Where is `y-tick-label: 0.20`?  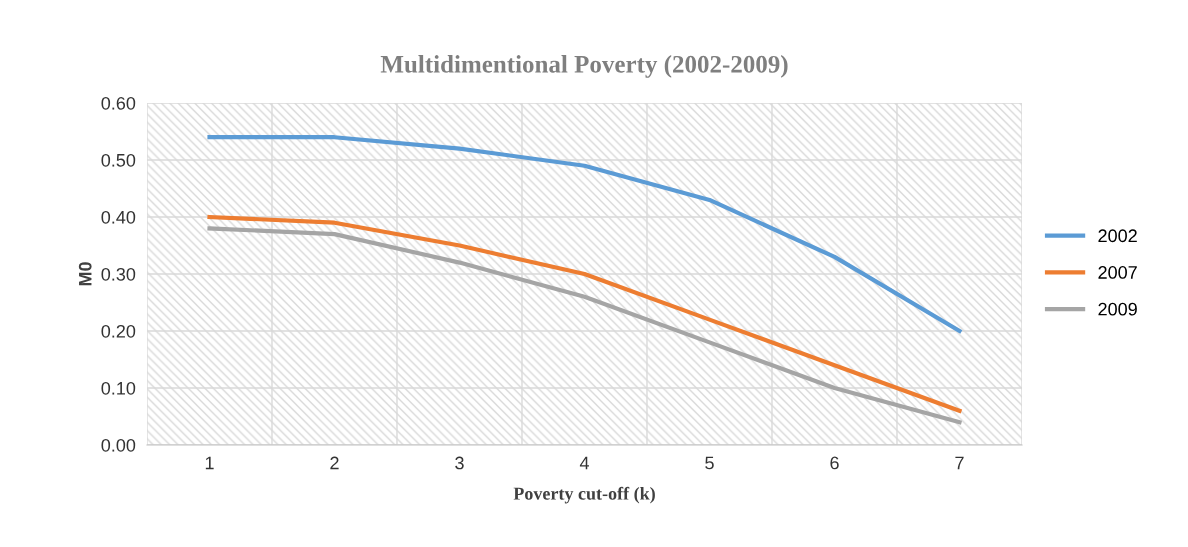 y-tick-label: 0.20 is located at coordinates (118, 331).